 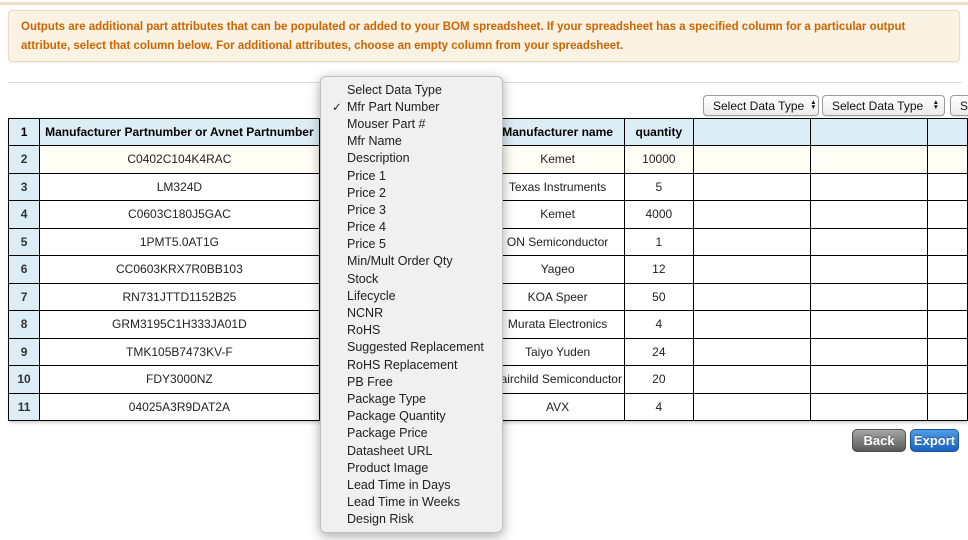 I want to click on cell-row-number: 9, so click(x=24, y=351).